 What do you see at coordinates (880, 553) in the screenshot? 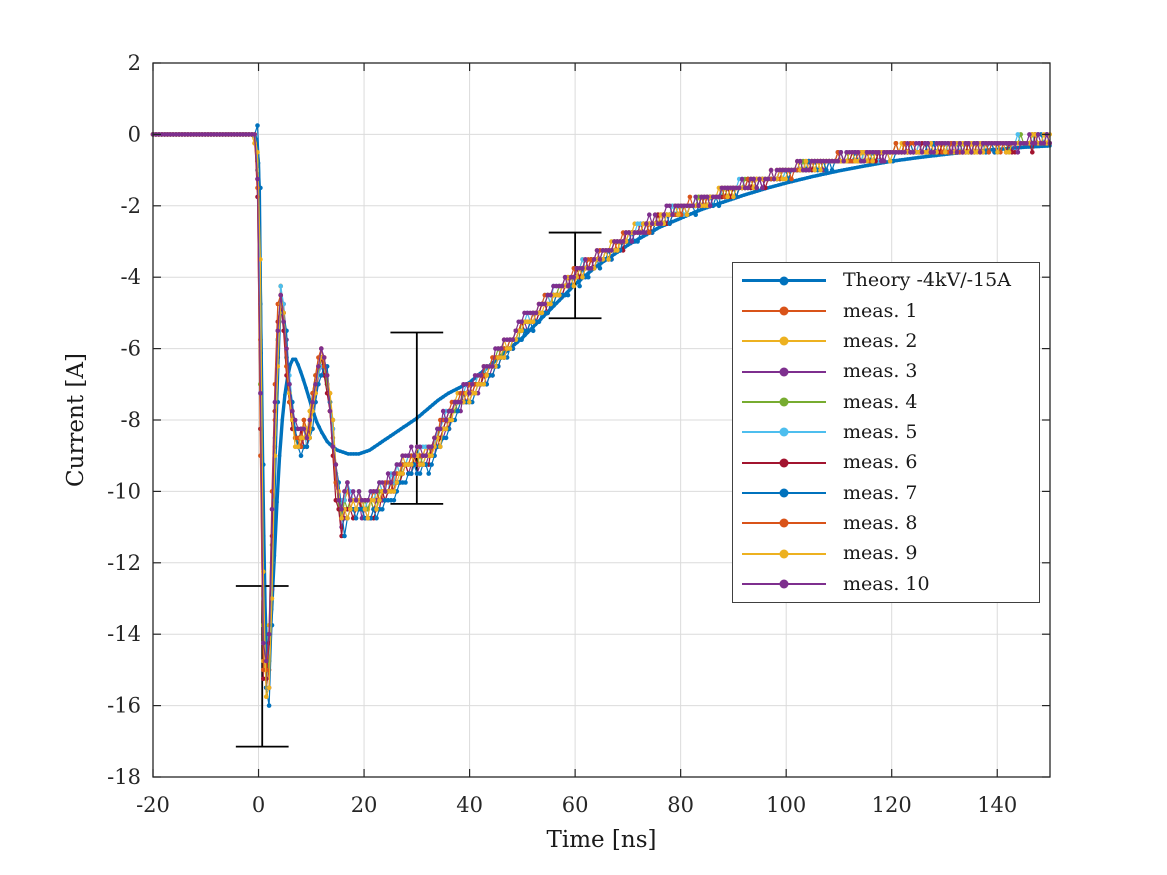
I see `legend-label: meas. 9` at bounding box center [880, 553].